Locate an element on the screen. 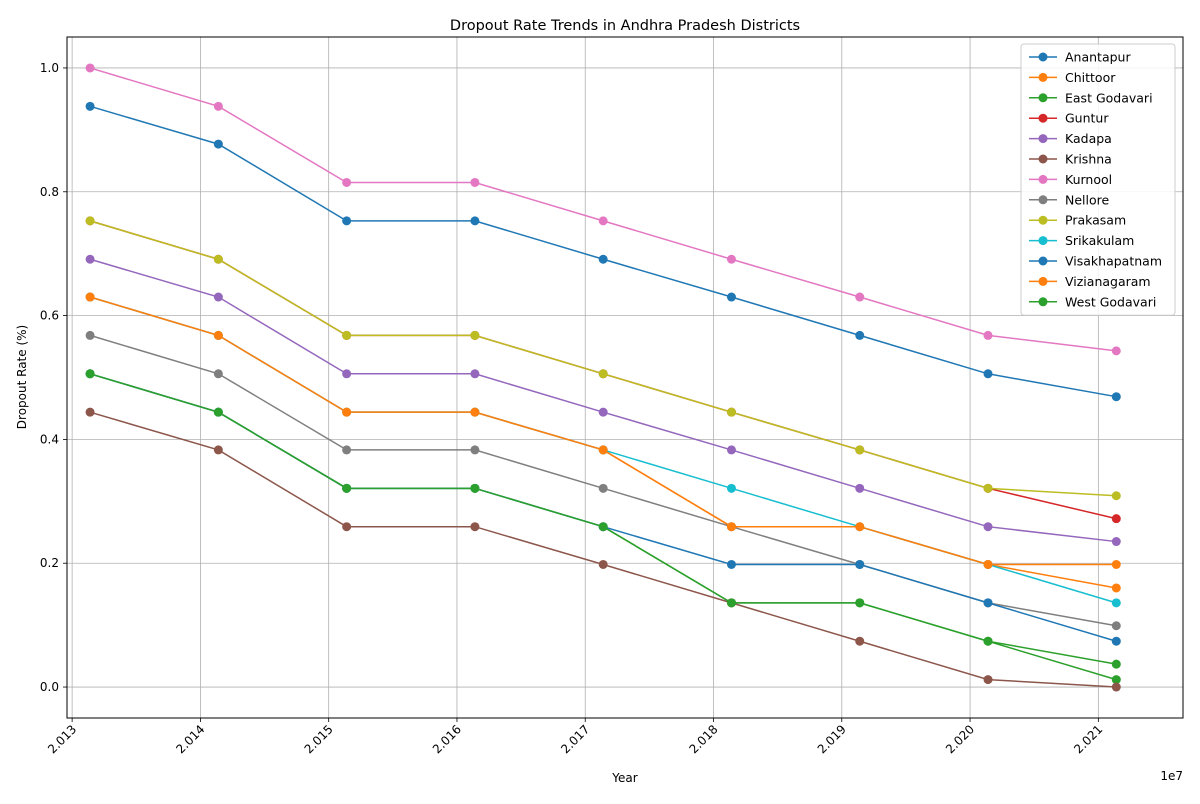  x-tick-label: 2.014 is located at coordinates (190, 739).